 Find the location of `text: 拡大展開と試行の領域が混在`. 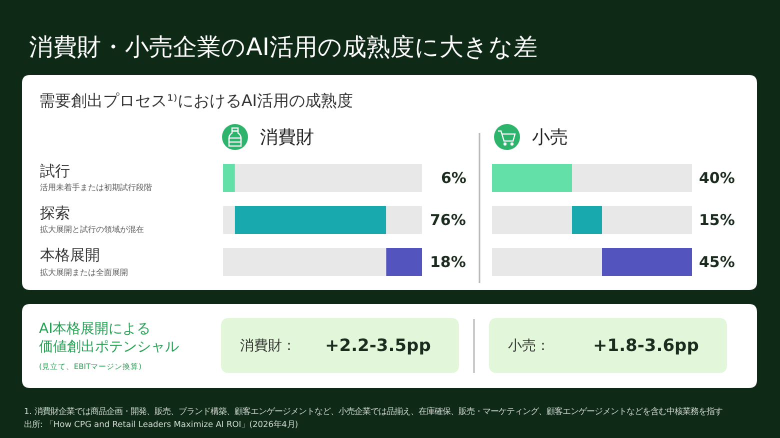

text: 拡大展開と試行の領域が混在 is located at coordinates (92, 229).